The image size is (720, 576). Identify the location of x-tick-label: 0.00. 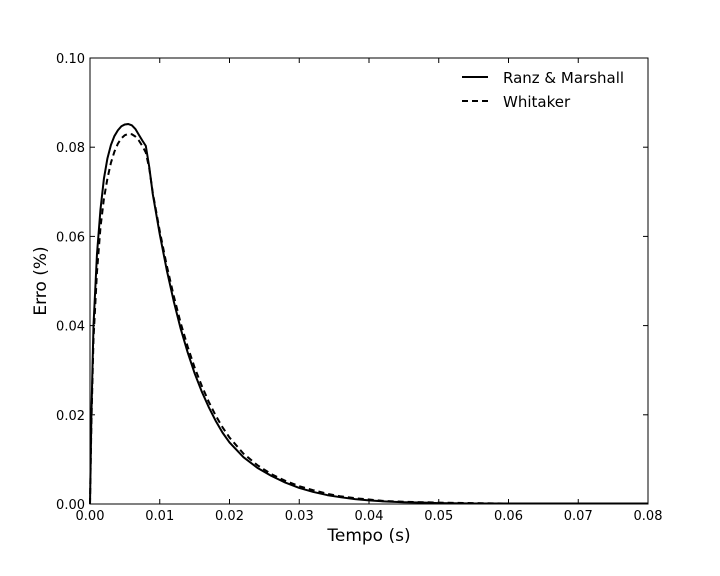
(90, 516).